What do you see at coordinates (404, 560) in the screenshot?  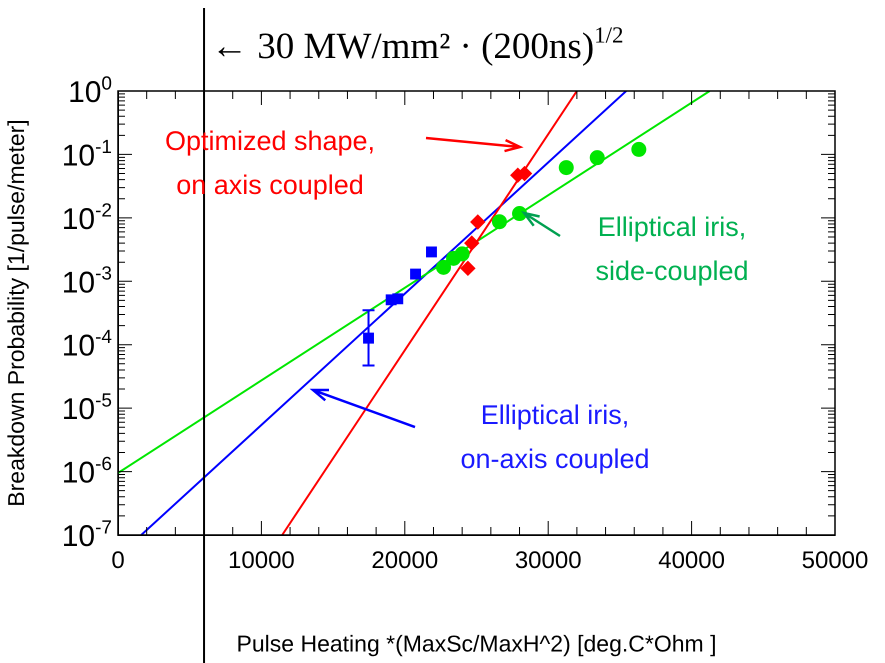 I see `x-tick-label: 20000` at bounding box center [404, 560].